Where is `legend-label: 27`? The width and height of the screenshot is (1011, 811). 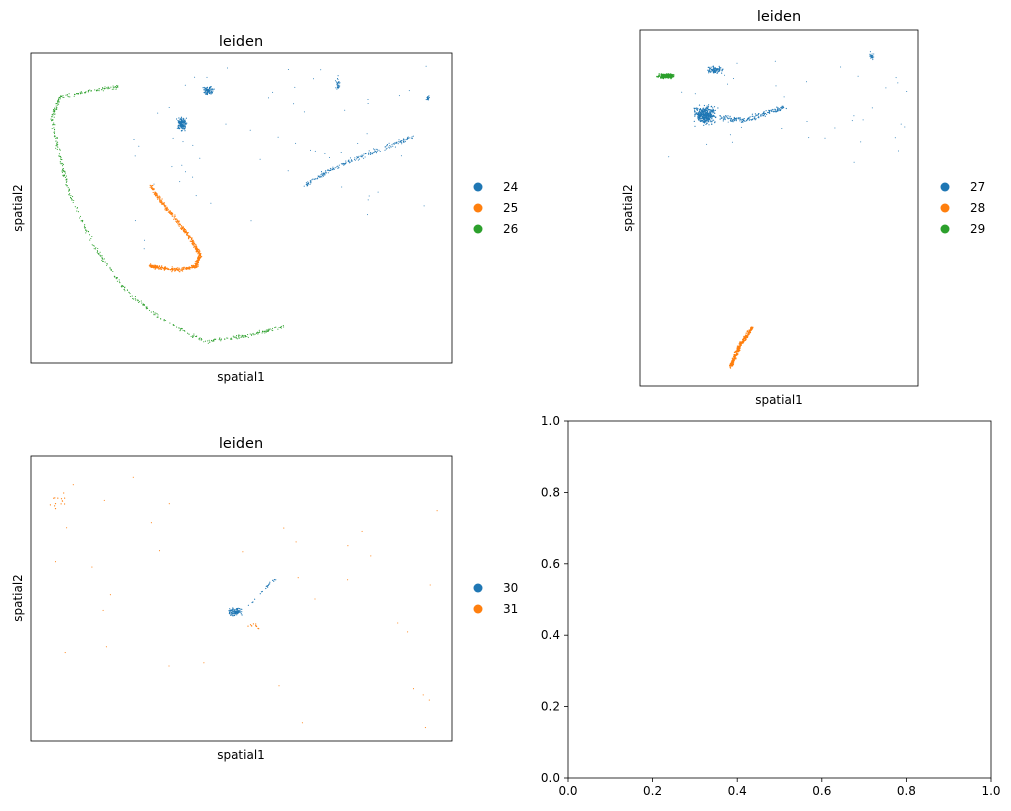
legend-label: 27 is located at coordinates (977, 187).